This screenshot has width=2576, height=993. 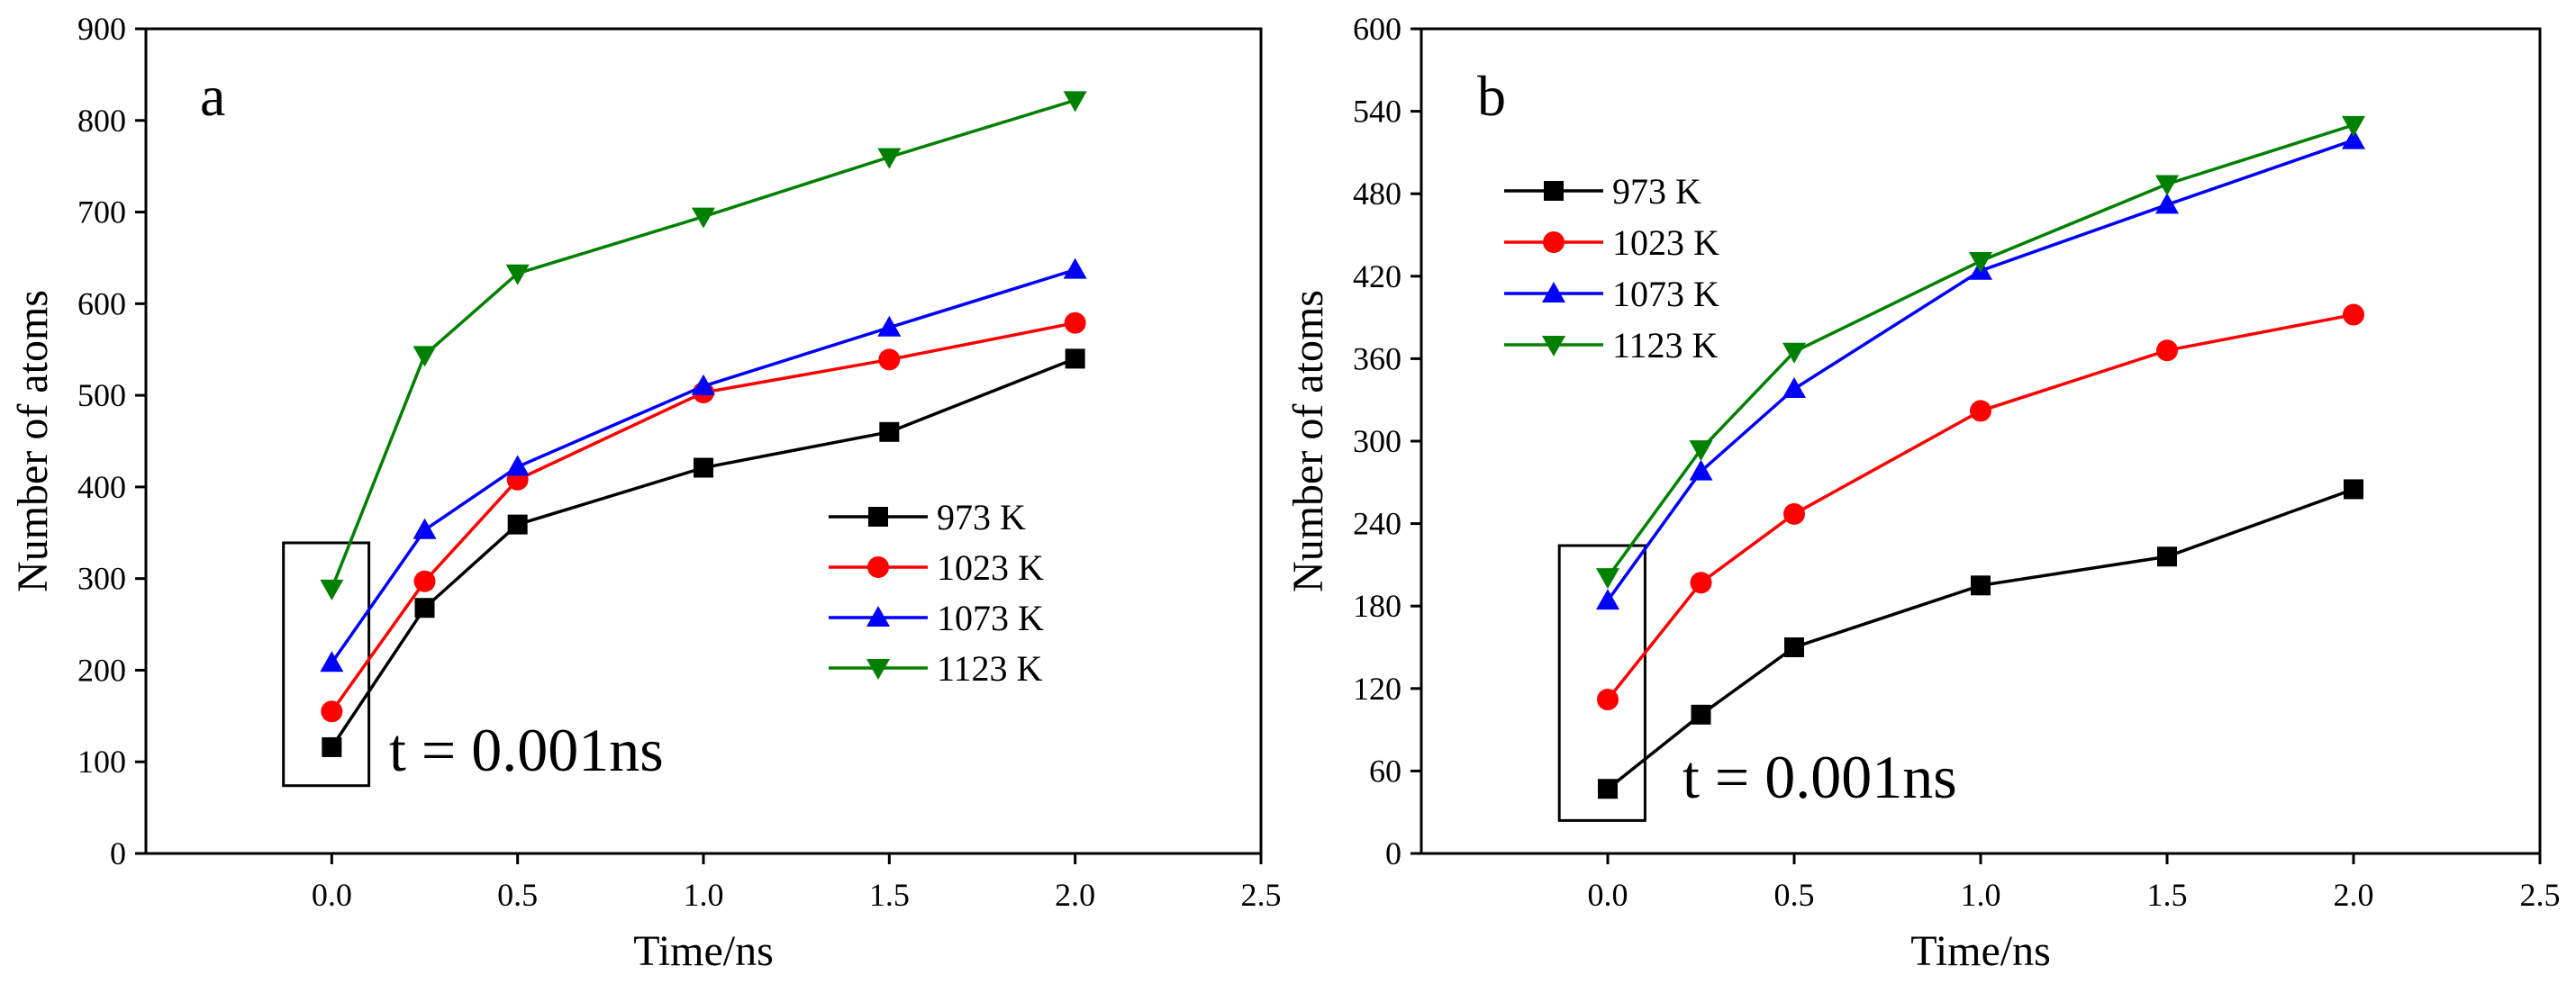 What do you see at coordinates (1981, 895) in the screenshot?
I see `x-tick-label: 1.0` at bounding box center [1981, 895].